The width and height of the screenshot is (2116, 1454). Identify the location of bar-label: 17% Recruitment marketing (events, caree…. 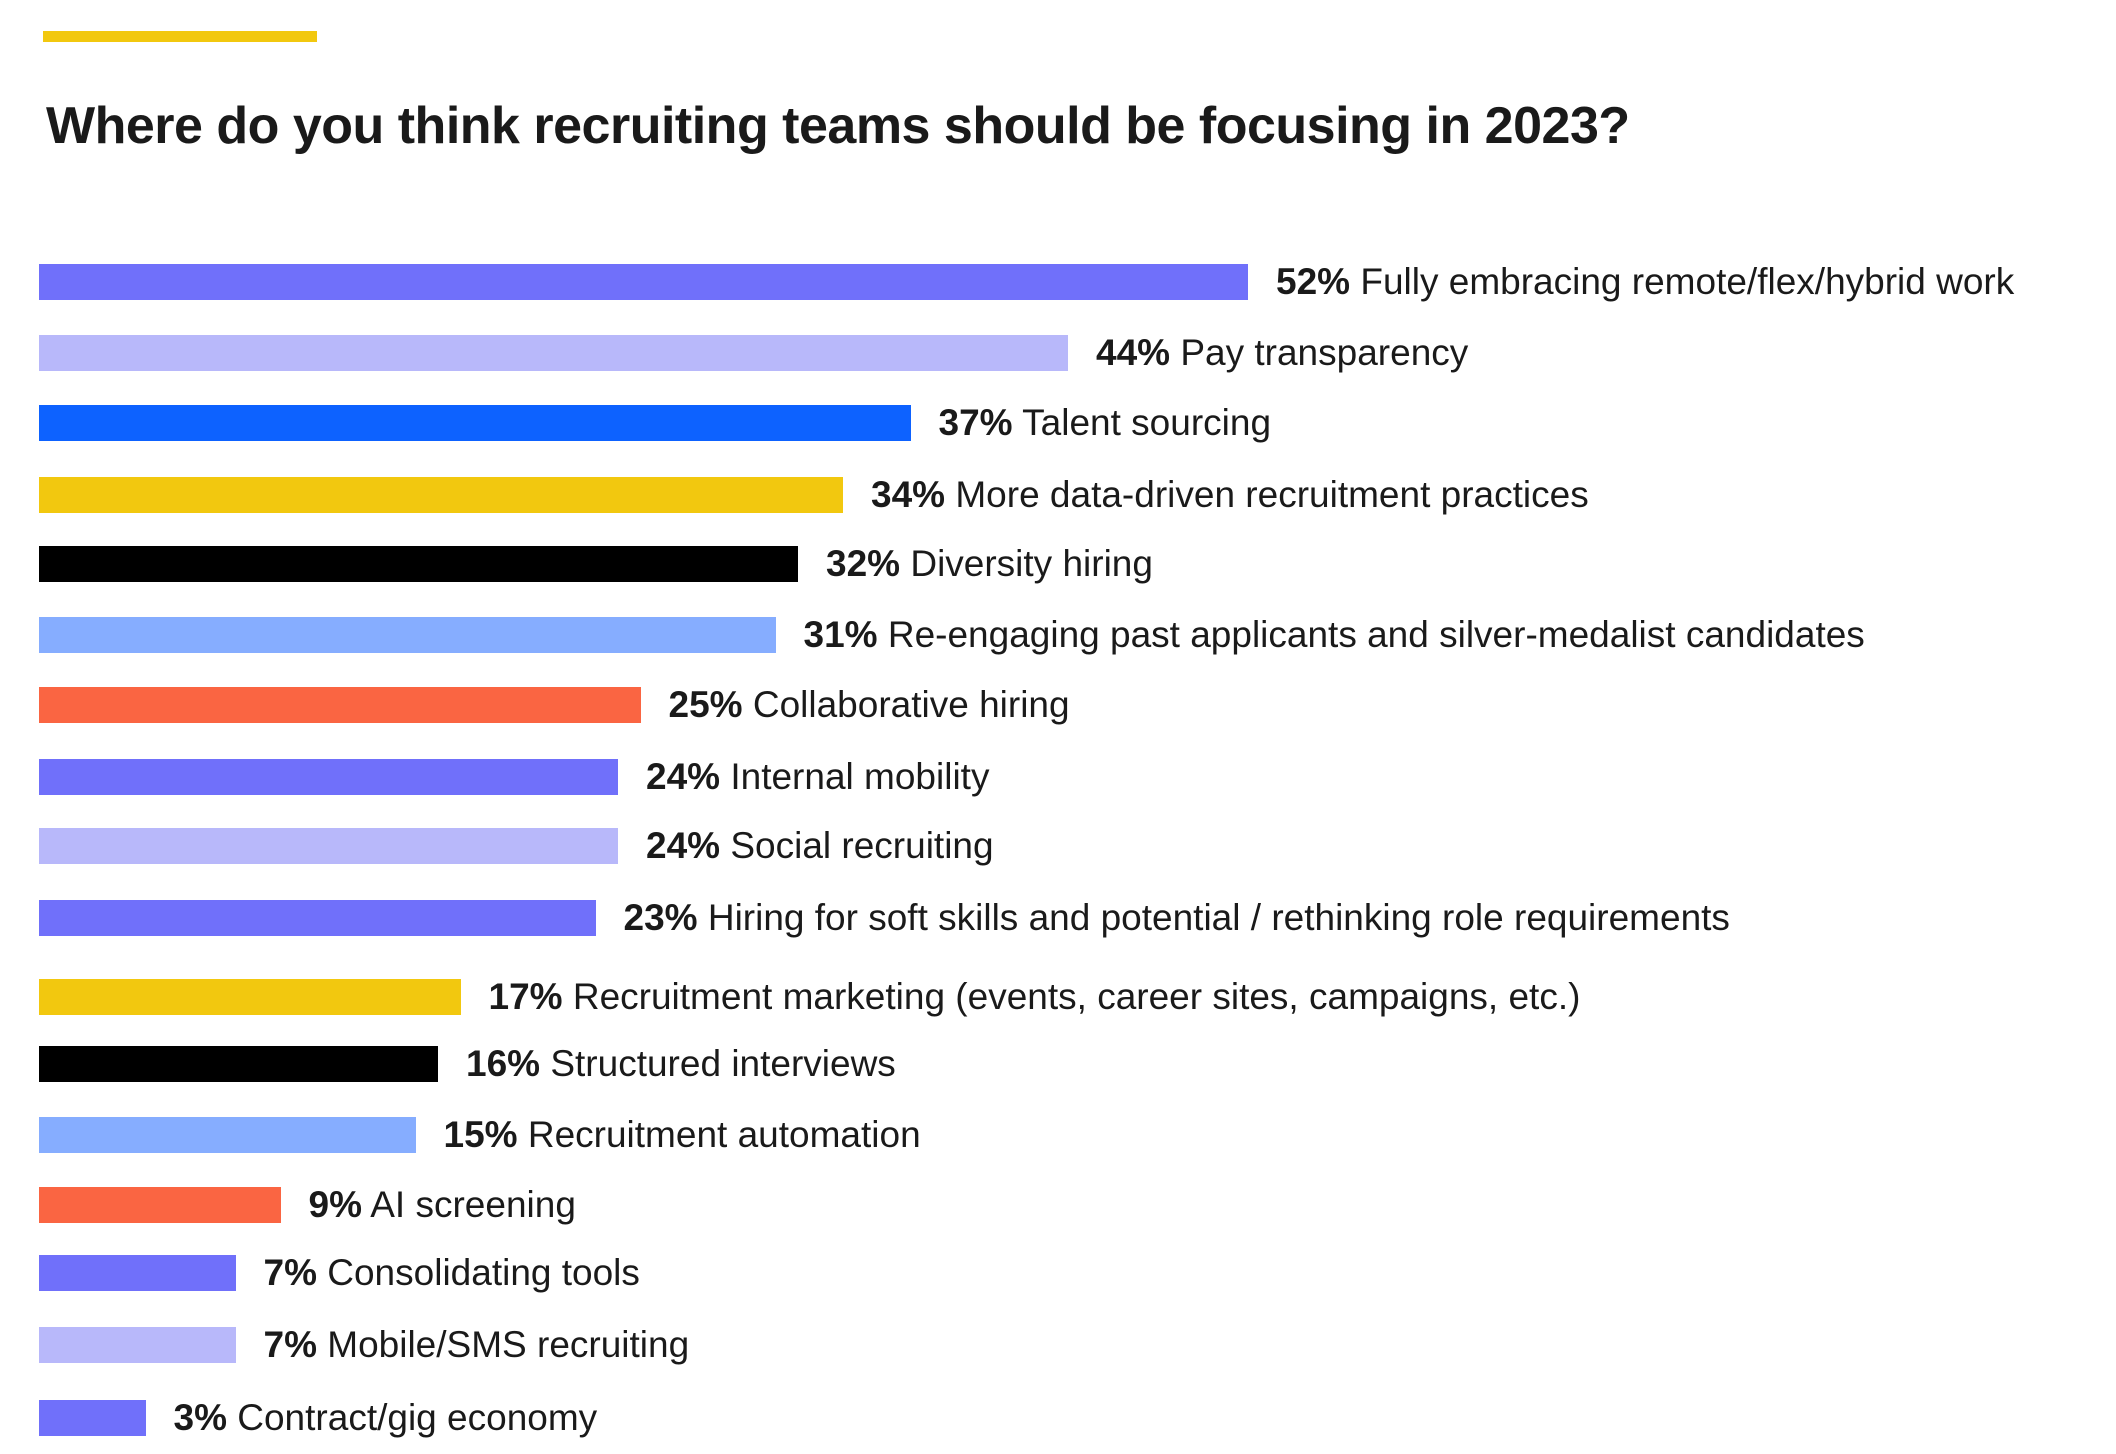
(1035, 997).